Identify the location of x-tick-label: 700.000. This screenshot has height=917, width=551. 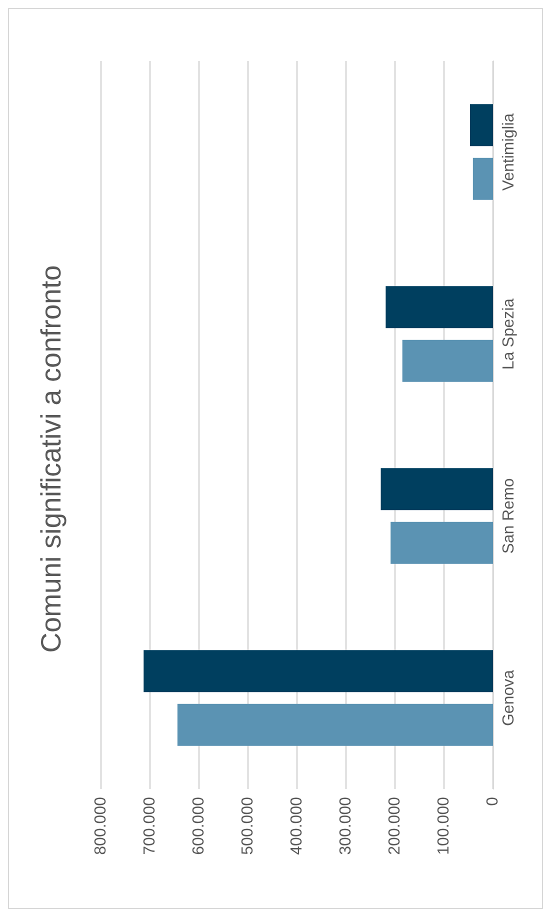
(150, 825).